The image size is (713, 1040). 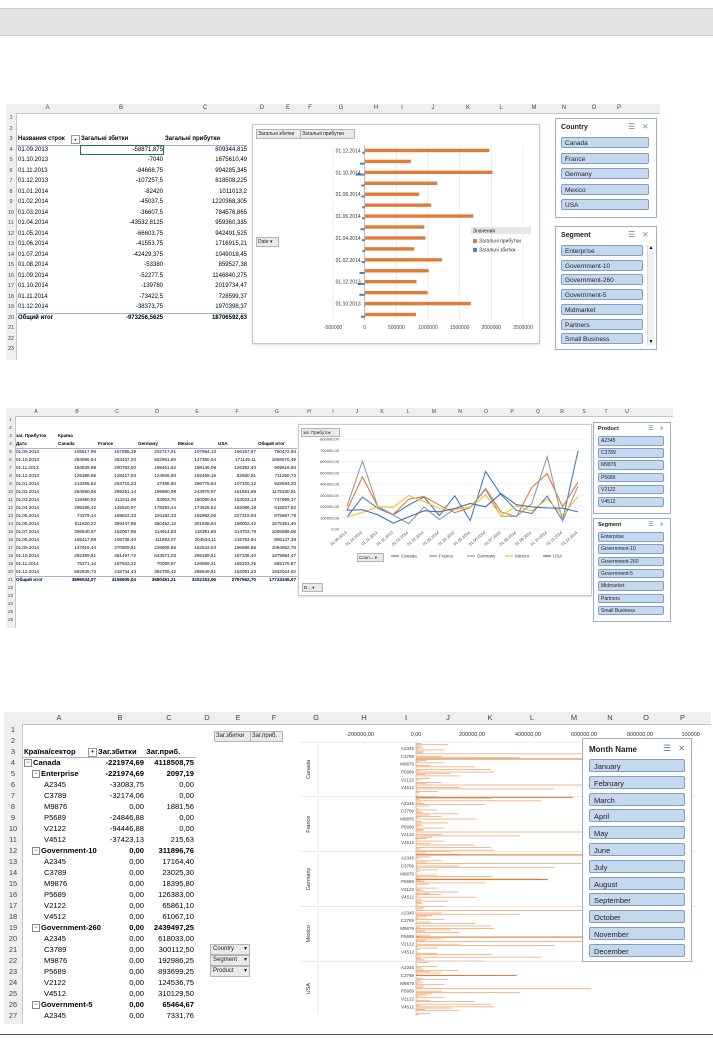 What do you see at coordinates (402, 108) in the screenshot?
I see `column-header: I` at bounding box center [402, 108].